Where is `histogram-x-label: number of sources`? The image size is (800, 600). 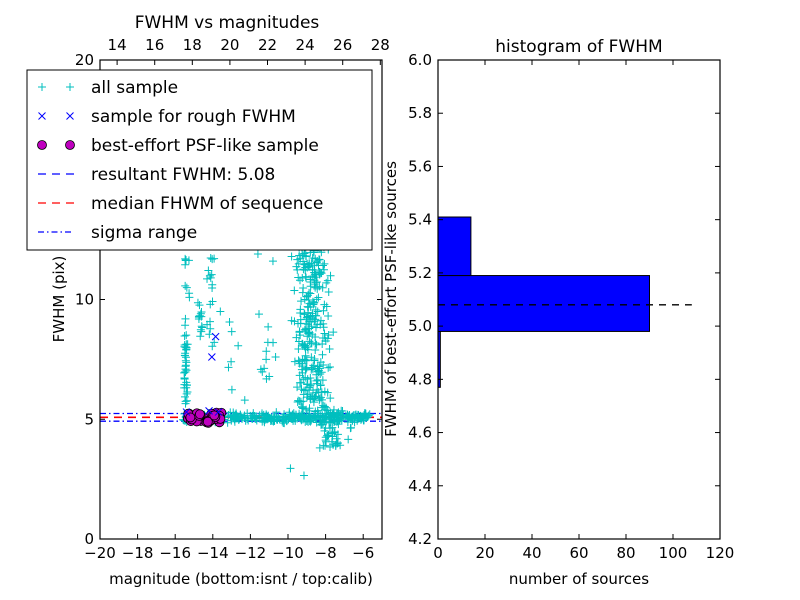 histogram-x-label: number of sources is located at coordinates (579, 579).